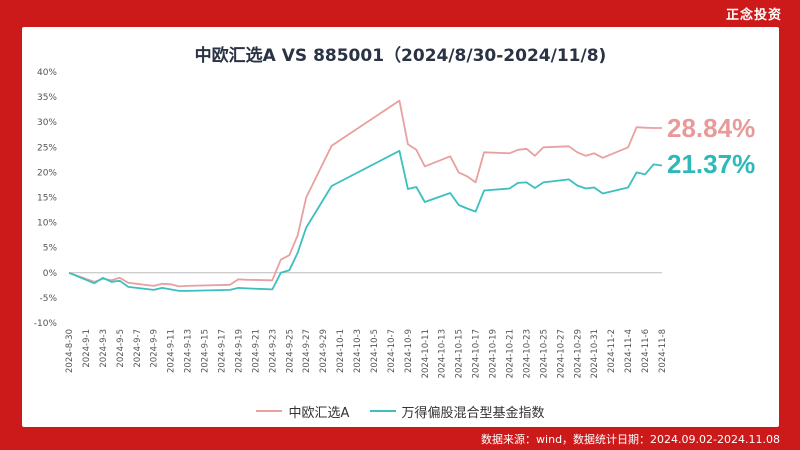 The height and width of the screenshot is (450, 800). What do you see at coordinates (273, 351) in the screenshot?
I see `x-tick-label: 2024-9-23` at bounding box center [273, 351].